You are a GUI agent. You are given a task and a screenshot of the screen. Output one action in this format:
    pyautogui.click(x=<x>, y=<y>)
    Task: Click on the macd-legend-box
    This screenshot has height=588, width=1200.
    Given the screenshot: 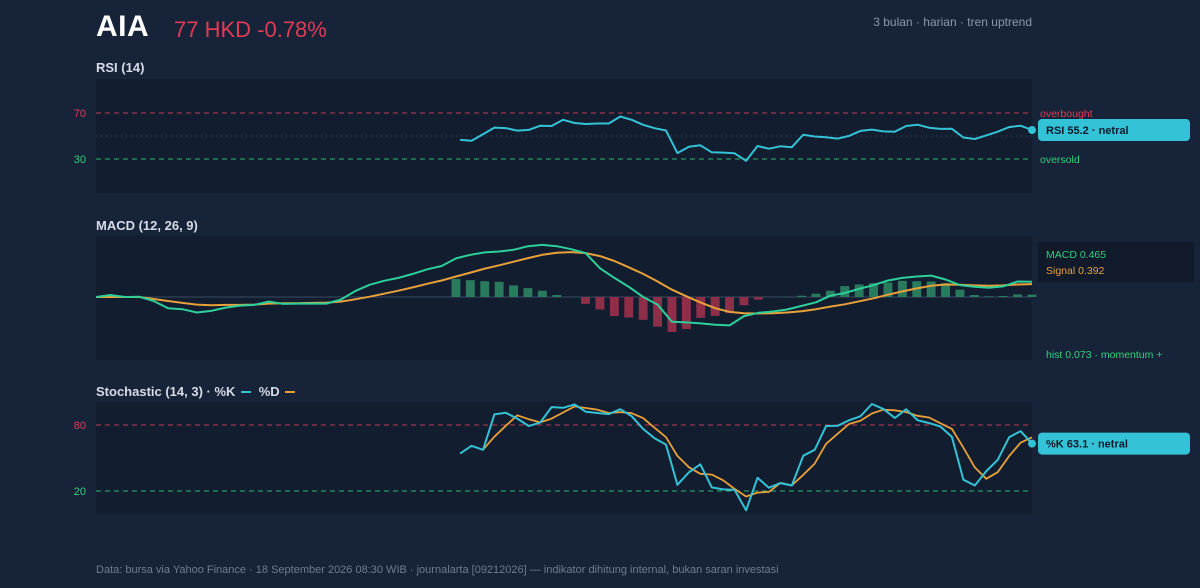 What is the action you would take?
    pyautogui.click(x=1116, y=262)
    